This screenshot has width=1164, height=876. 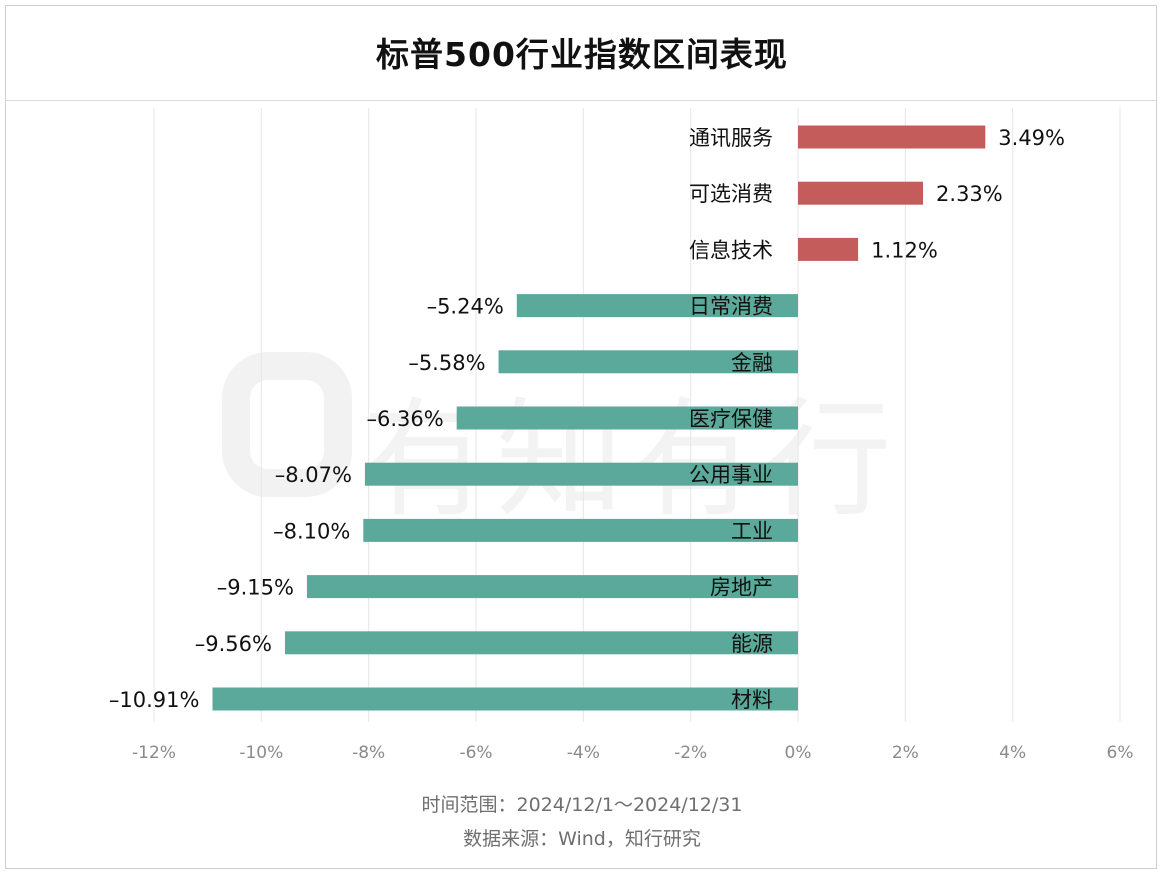 I want to click on category-label: 通讯服务, so click(x=731, y=138).